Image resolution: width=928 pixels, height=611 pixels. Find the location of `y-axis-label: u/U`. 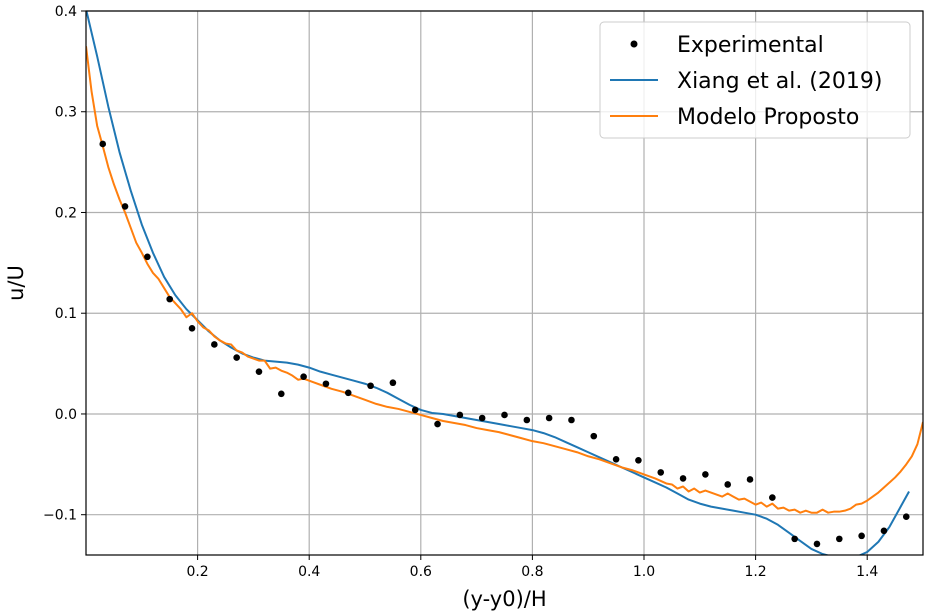

y-axis-label: u/U is located at coordinates (16, 283).